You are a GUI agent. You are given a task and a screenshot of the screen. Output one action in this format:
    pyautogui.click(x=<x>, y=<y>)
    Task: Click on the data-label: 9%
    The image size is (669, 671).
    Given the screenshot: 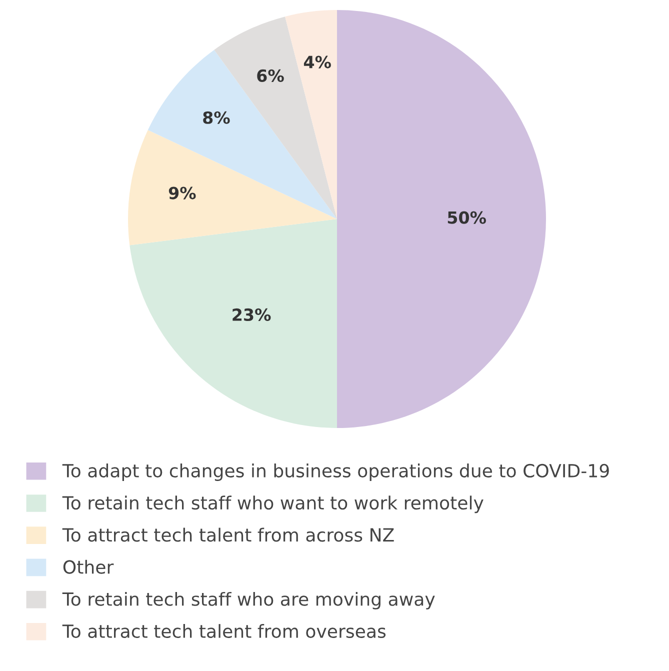 What is the action you would take?
    pyautogui.click(x=182, y=193)
    